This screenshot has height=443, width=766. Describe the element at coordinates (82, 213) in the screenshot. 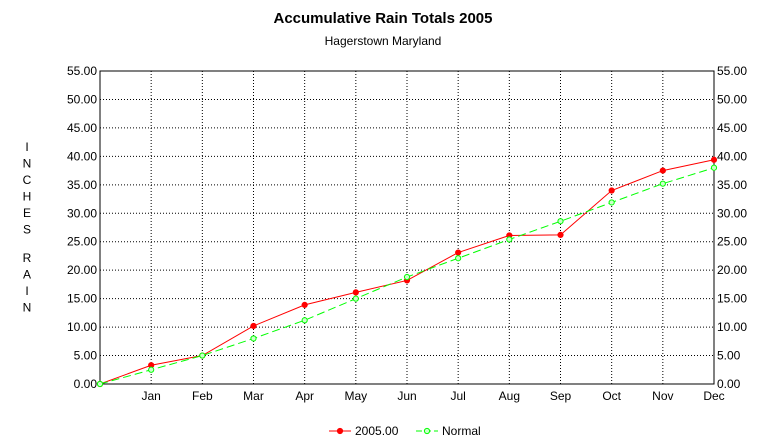

I see `y-tick-label-left: 30.00` at that location.